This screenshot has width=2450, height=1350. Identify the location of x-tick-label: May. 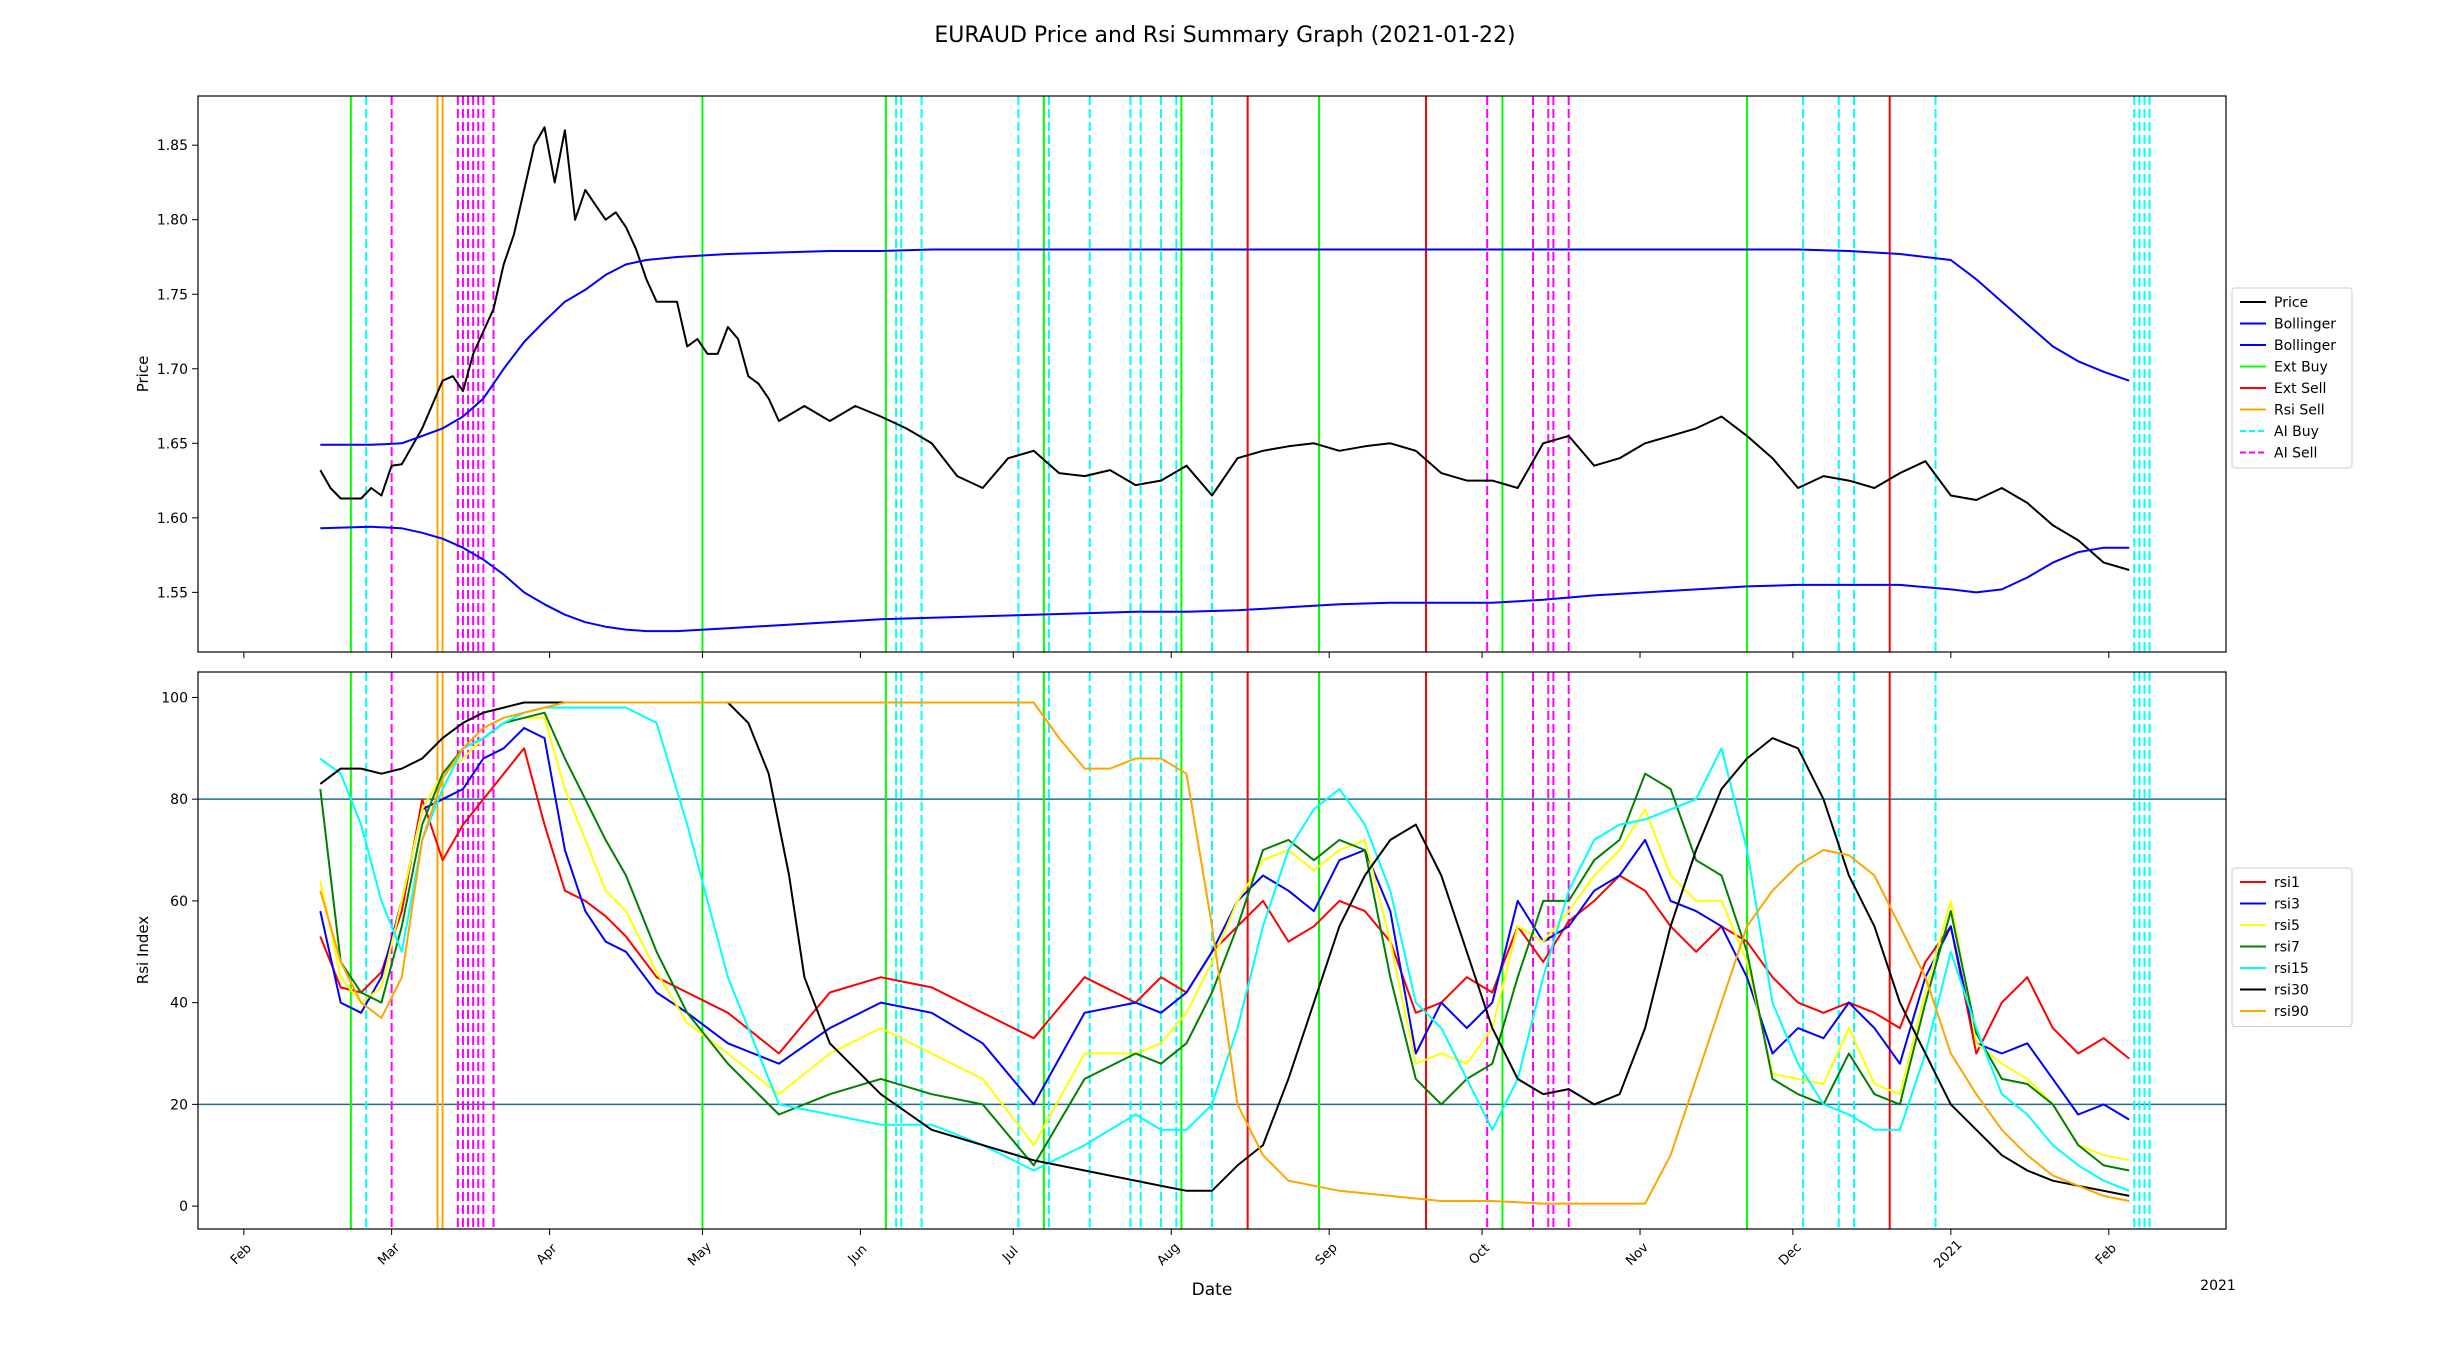
(700, 1255).